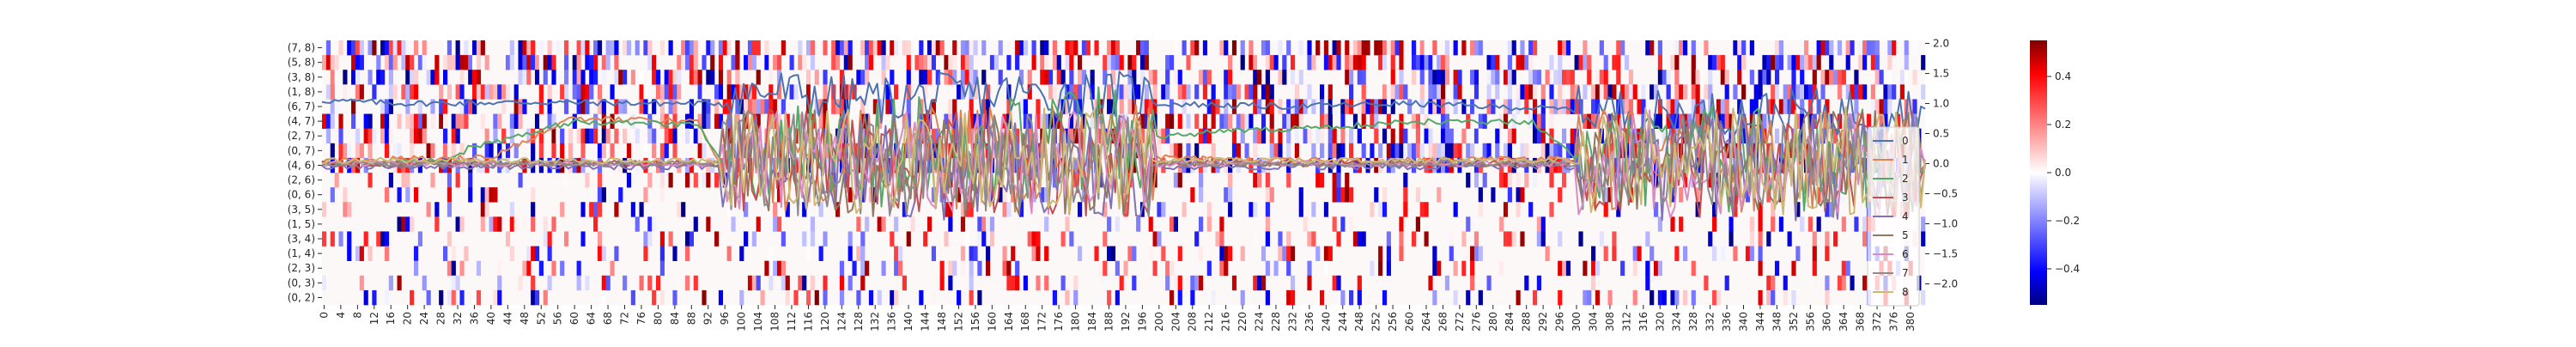 This screenshot has height=347, width=2576. Describe the element at coordinates (1393, 322) in the screenshot. I see `x-tick-label: 256` at that location.